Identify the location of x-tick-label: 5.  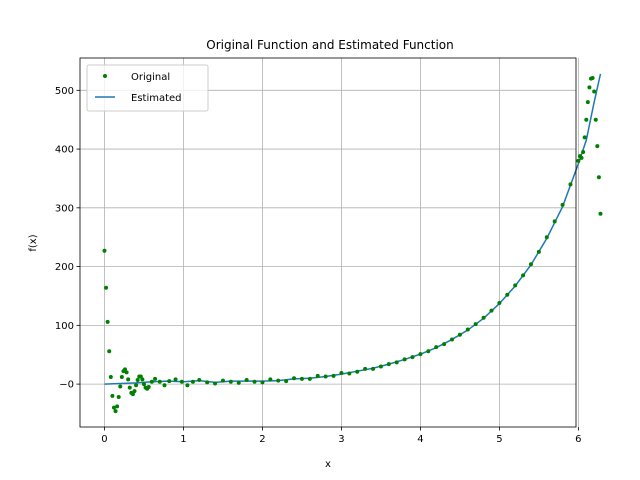
(499, 439).